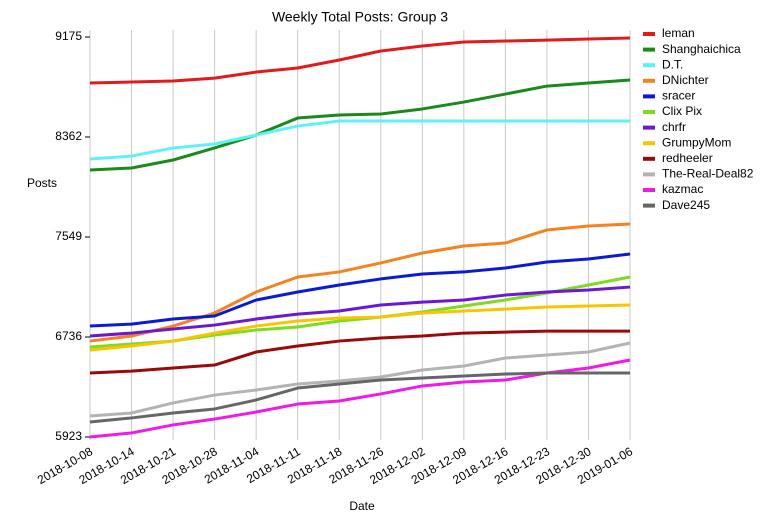 This screenshot has width=775, height=525. Describe the element at coordinates (68, 336) in the screenshot. I see `y-tick-label: 6736` at that location.